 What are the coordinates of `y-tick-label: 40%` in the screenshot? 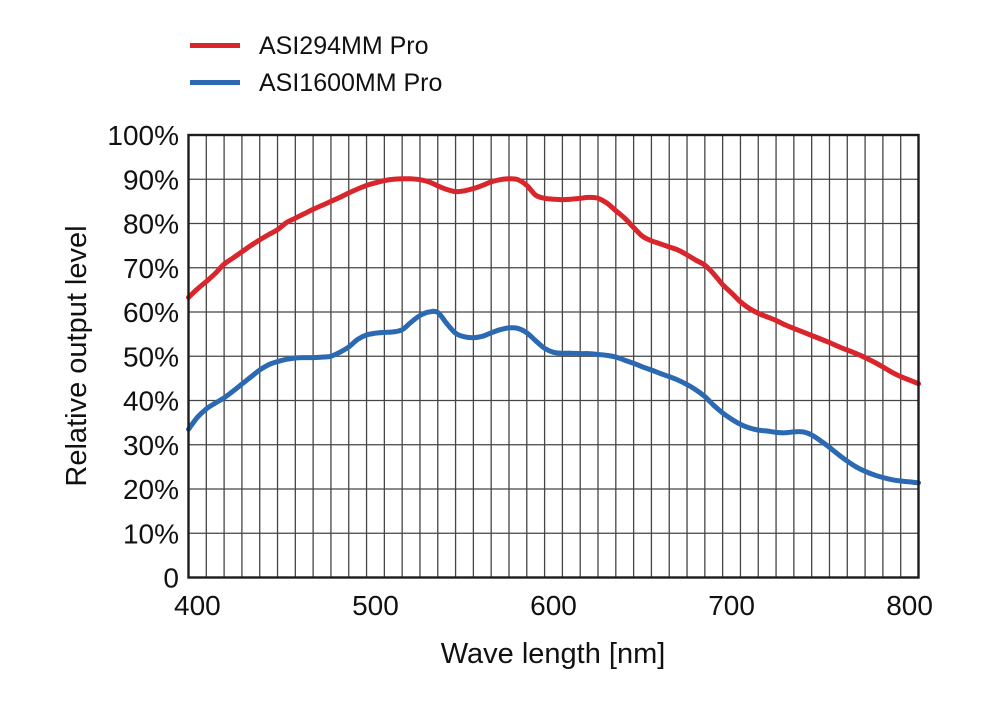 It's located at (151, 401).